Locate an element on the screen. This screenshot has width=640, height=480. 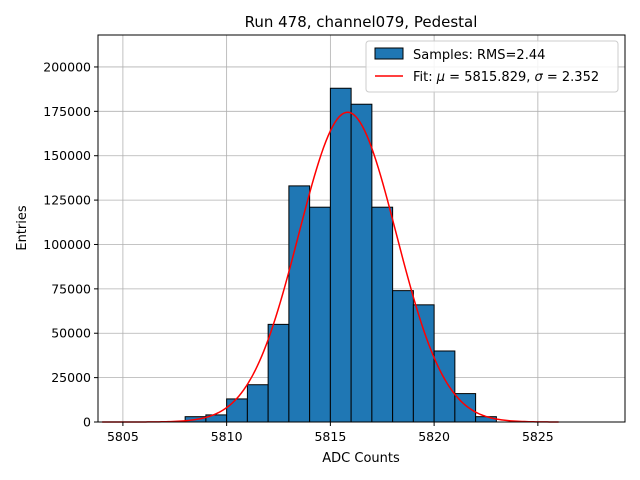
y-tick-label: 50000 is located at coordinates (71, 333).